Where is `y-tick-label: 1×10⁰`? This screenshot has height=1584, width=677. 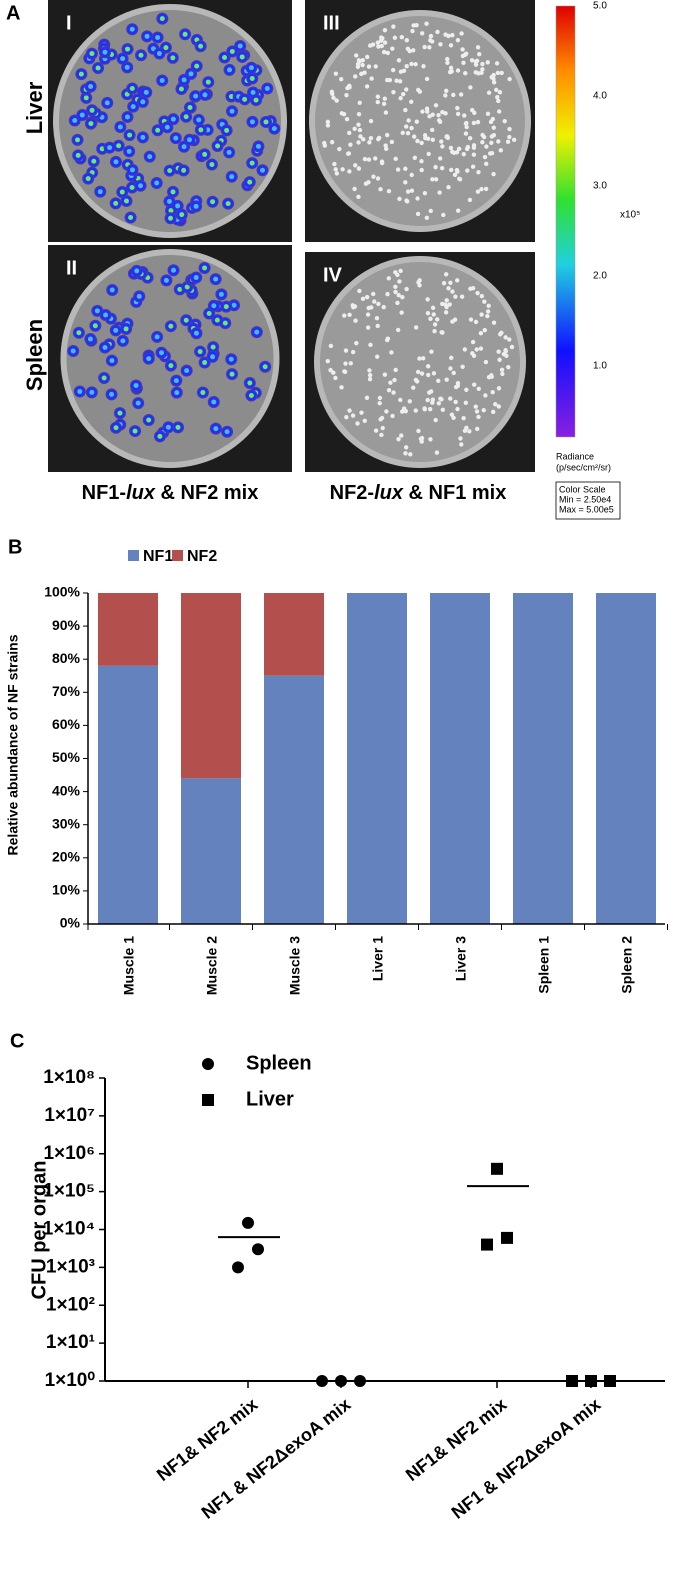
y-tick-label: 1×10⁰ is located at coordinates (70, 1380).